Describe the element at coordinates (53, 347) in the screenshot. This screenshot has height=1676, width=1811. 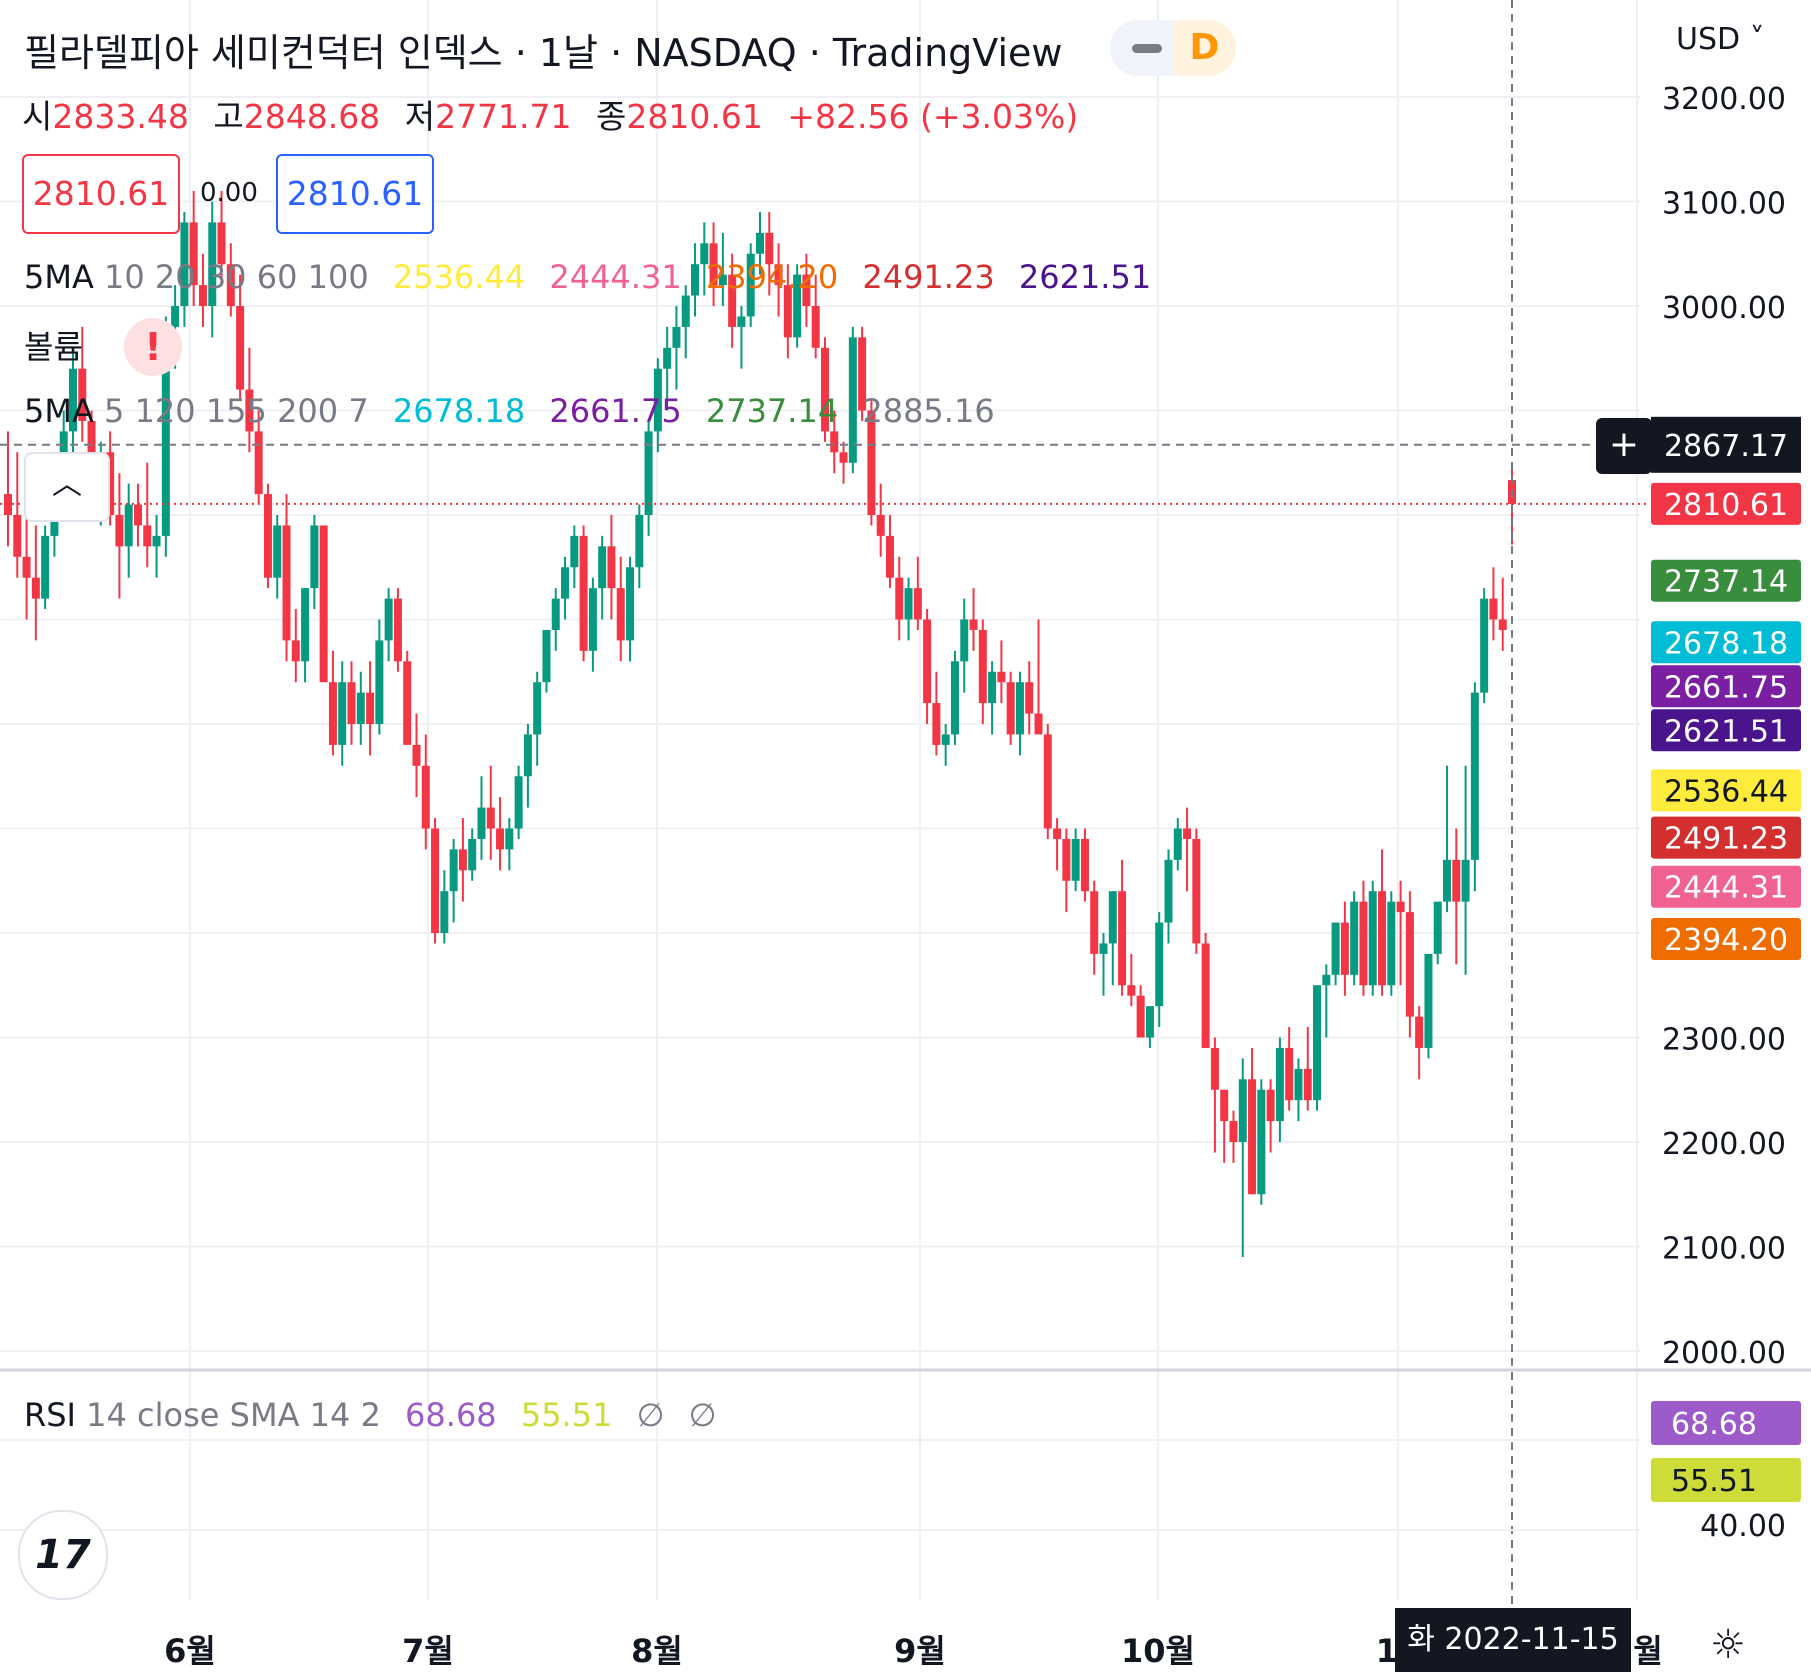
I see `volume-legend: 볼륨` at that location.